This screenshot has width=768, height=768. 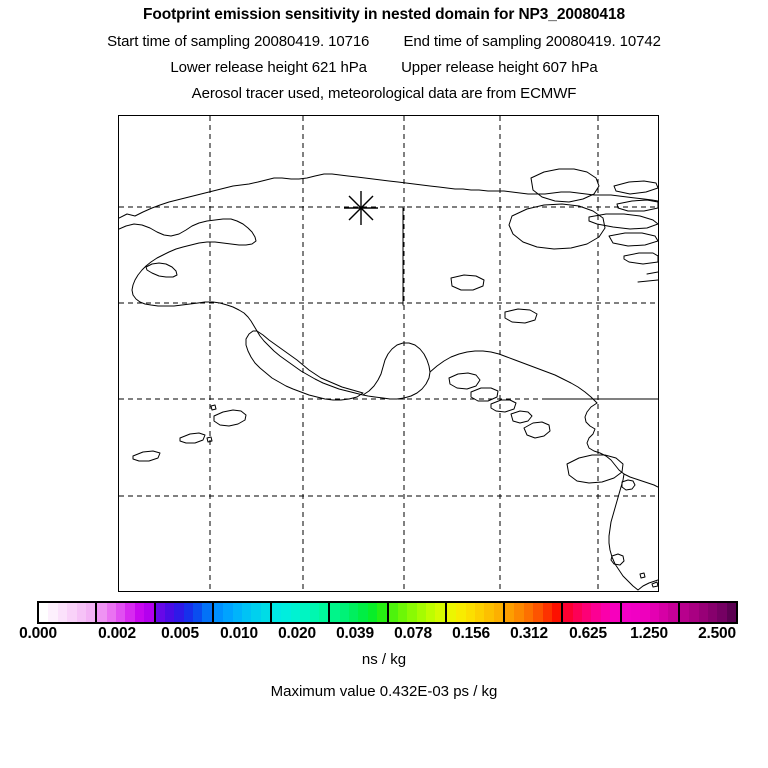 What do you see at coordinates (467, 282) in the screenshot?
I see `lake-great-bear` at bounding box center [467, 282].